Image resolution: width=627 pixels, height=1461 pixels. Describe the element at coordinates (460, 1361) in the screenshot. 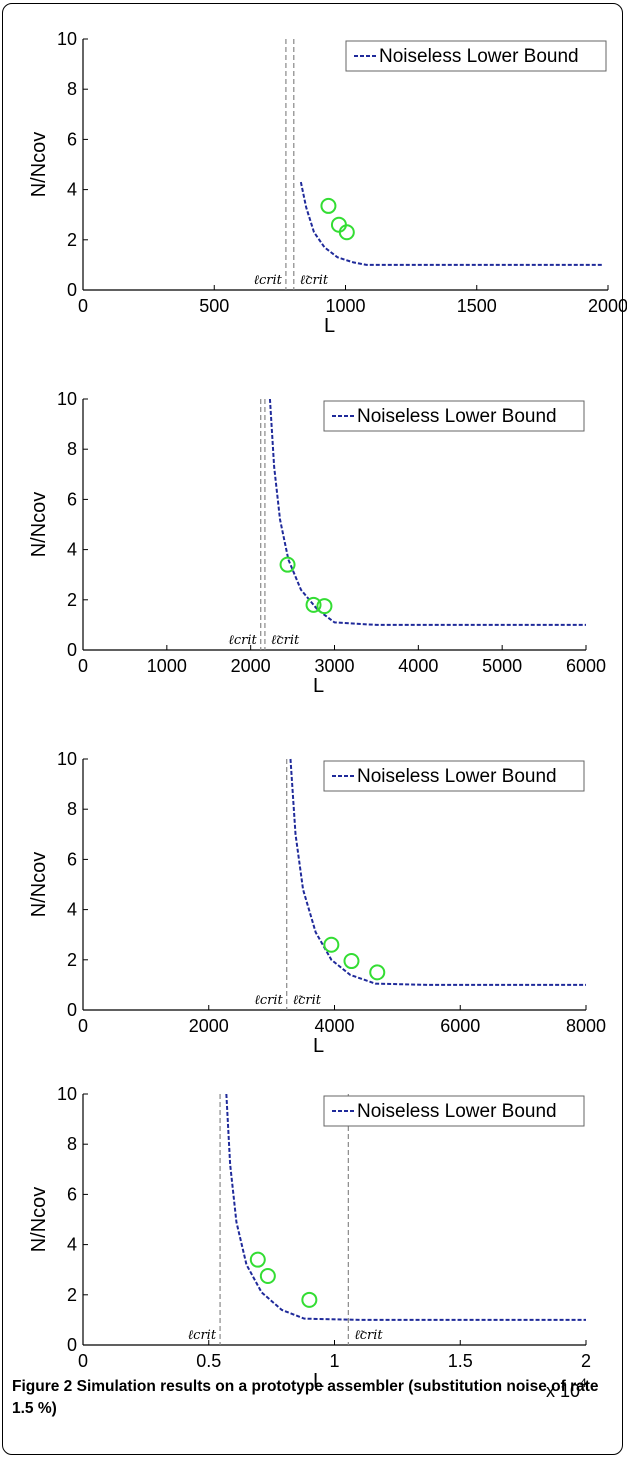

I see `x-tick-label: 1.5` at that location.